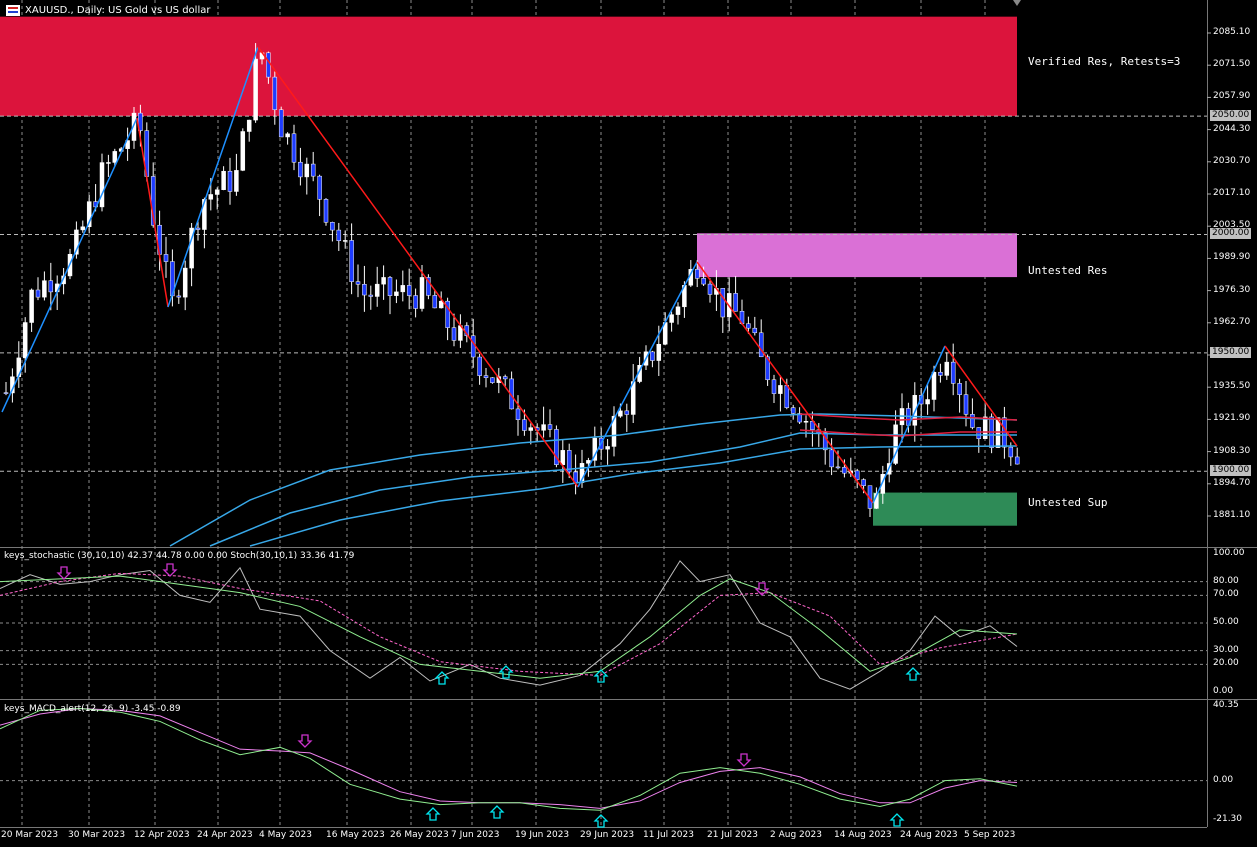 This screenshot has width=1257, height=847. I want to click on window-header: XAUUSD., Daily: US Gold vs US dollar, so click(108, 10).